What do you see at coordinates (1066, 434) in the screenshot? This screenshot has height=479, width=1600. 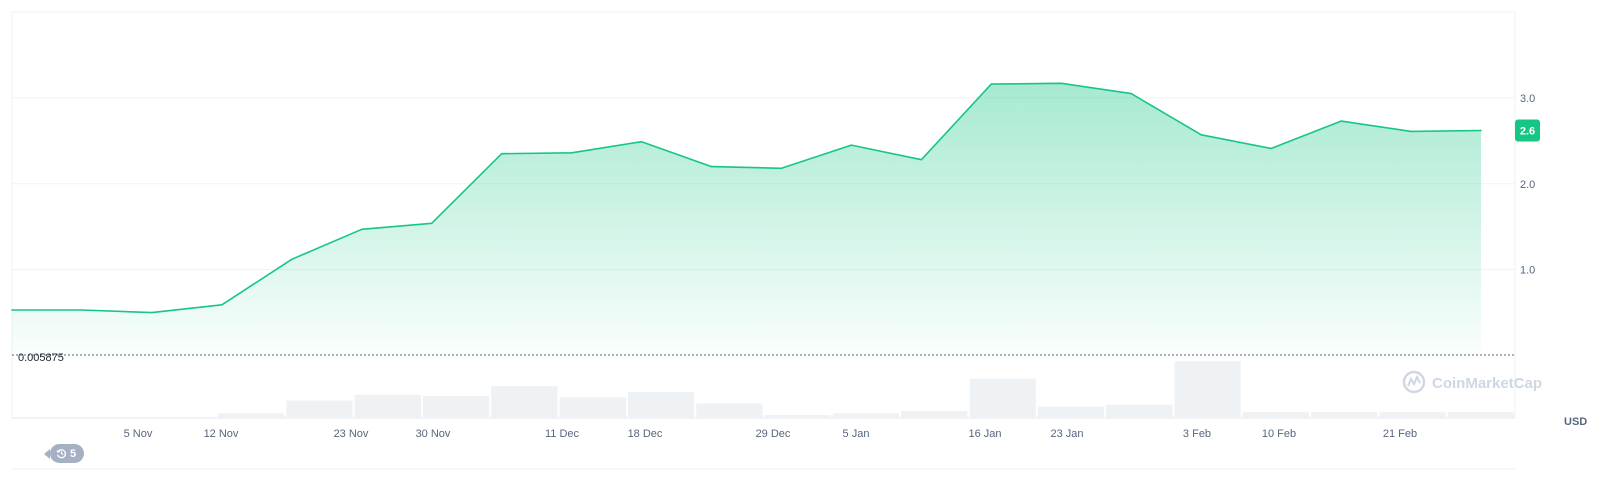 I see `x-tick-label: 23 Jan` at bounding box center [1066, 434].